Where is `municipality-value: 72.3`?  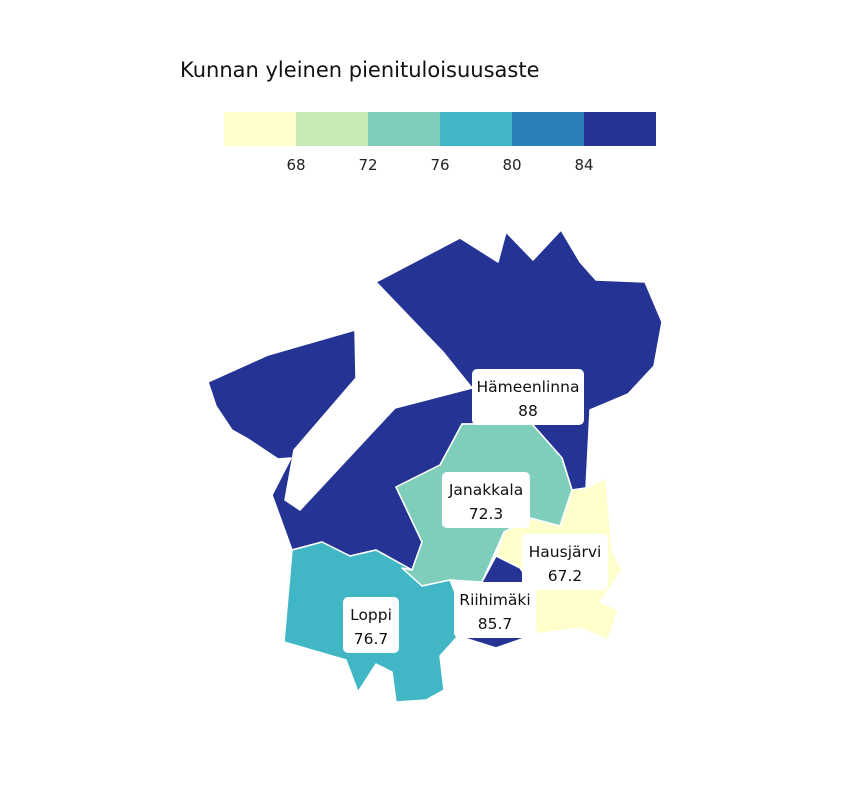 municipality-value: 72.3 is located at coordinates (486, 514).